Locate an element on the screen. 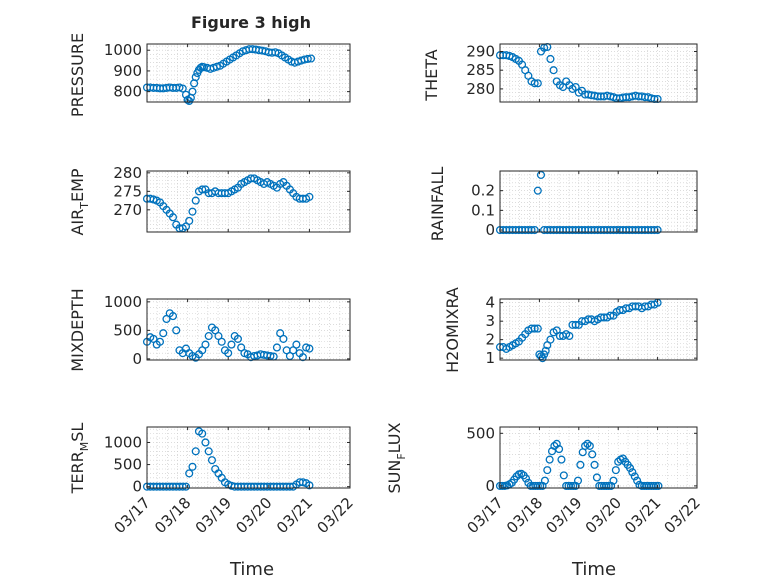 This screenshot has width=778, height=587. y-tick-label: 0 is located at coordinates (137, 359).